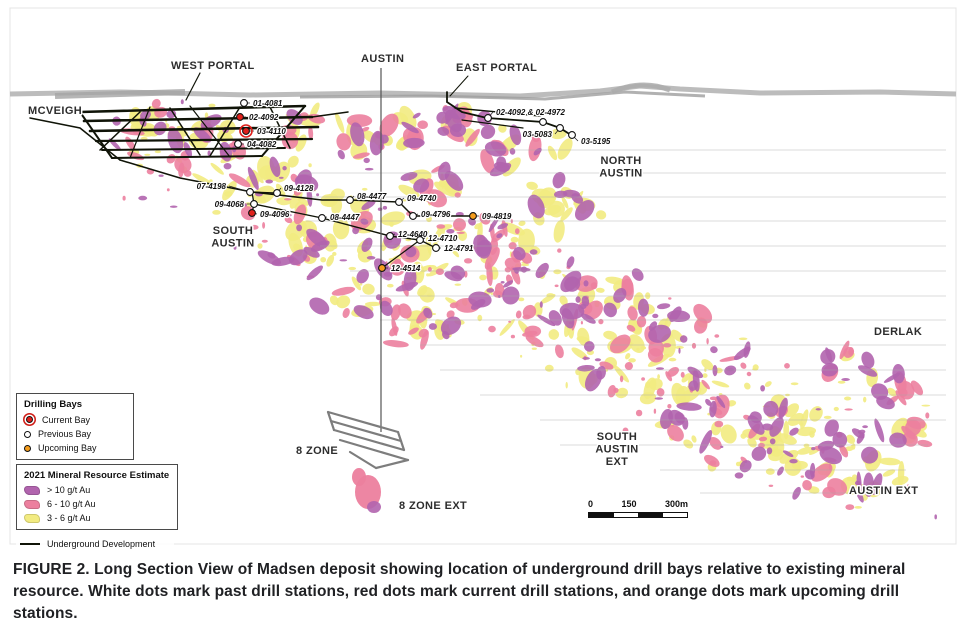 This screenshot has width=966, height=629. I want to click on current-bay-ring, so click(246, 131).